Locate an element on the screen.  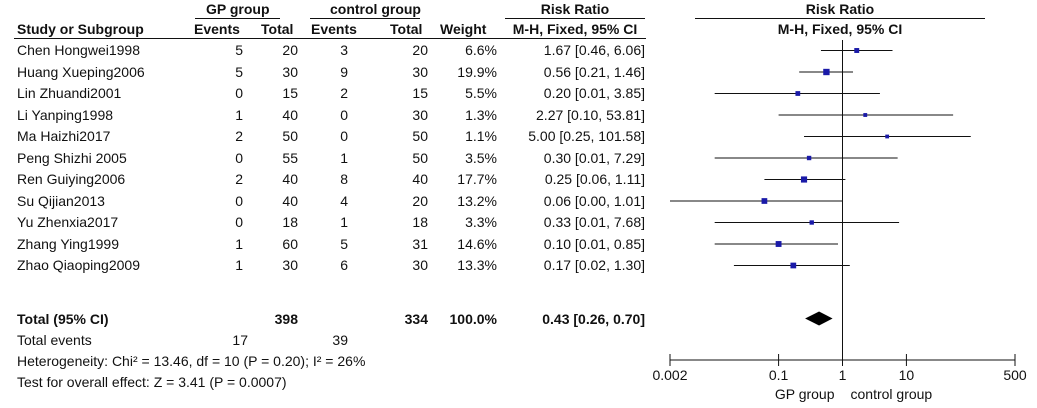
total-group1: 398 is located at coordinates (286, 319).